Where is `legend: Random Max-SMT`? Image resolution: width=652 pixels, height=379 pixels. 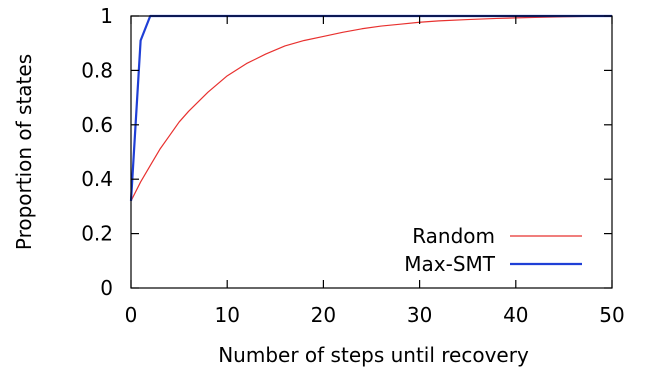
legend: Random Max-SMT is located at coordinates (493, 250).